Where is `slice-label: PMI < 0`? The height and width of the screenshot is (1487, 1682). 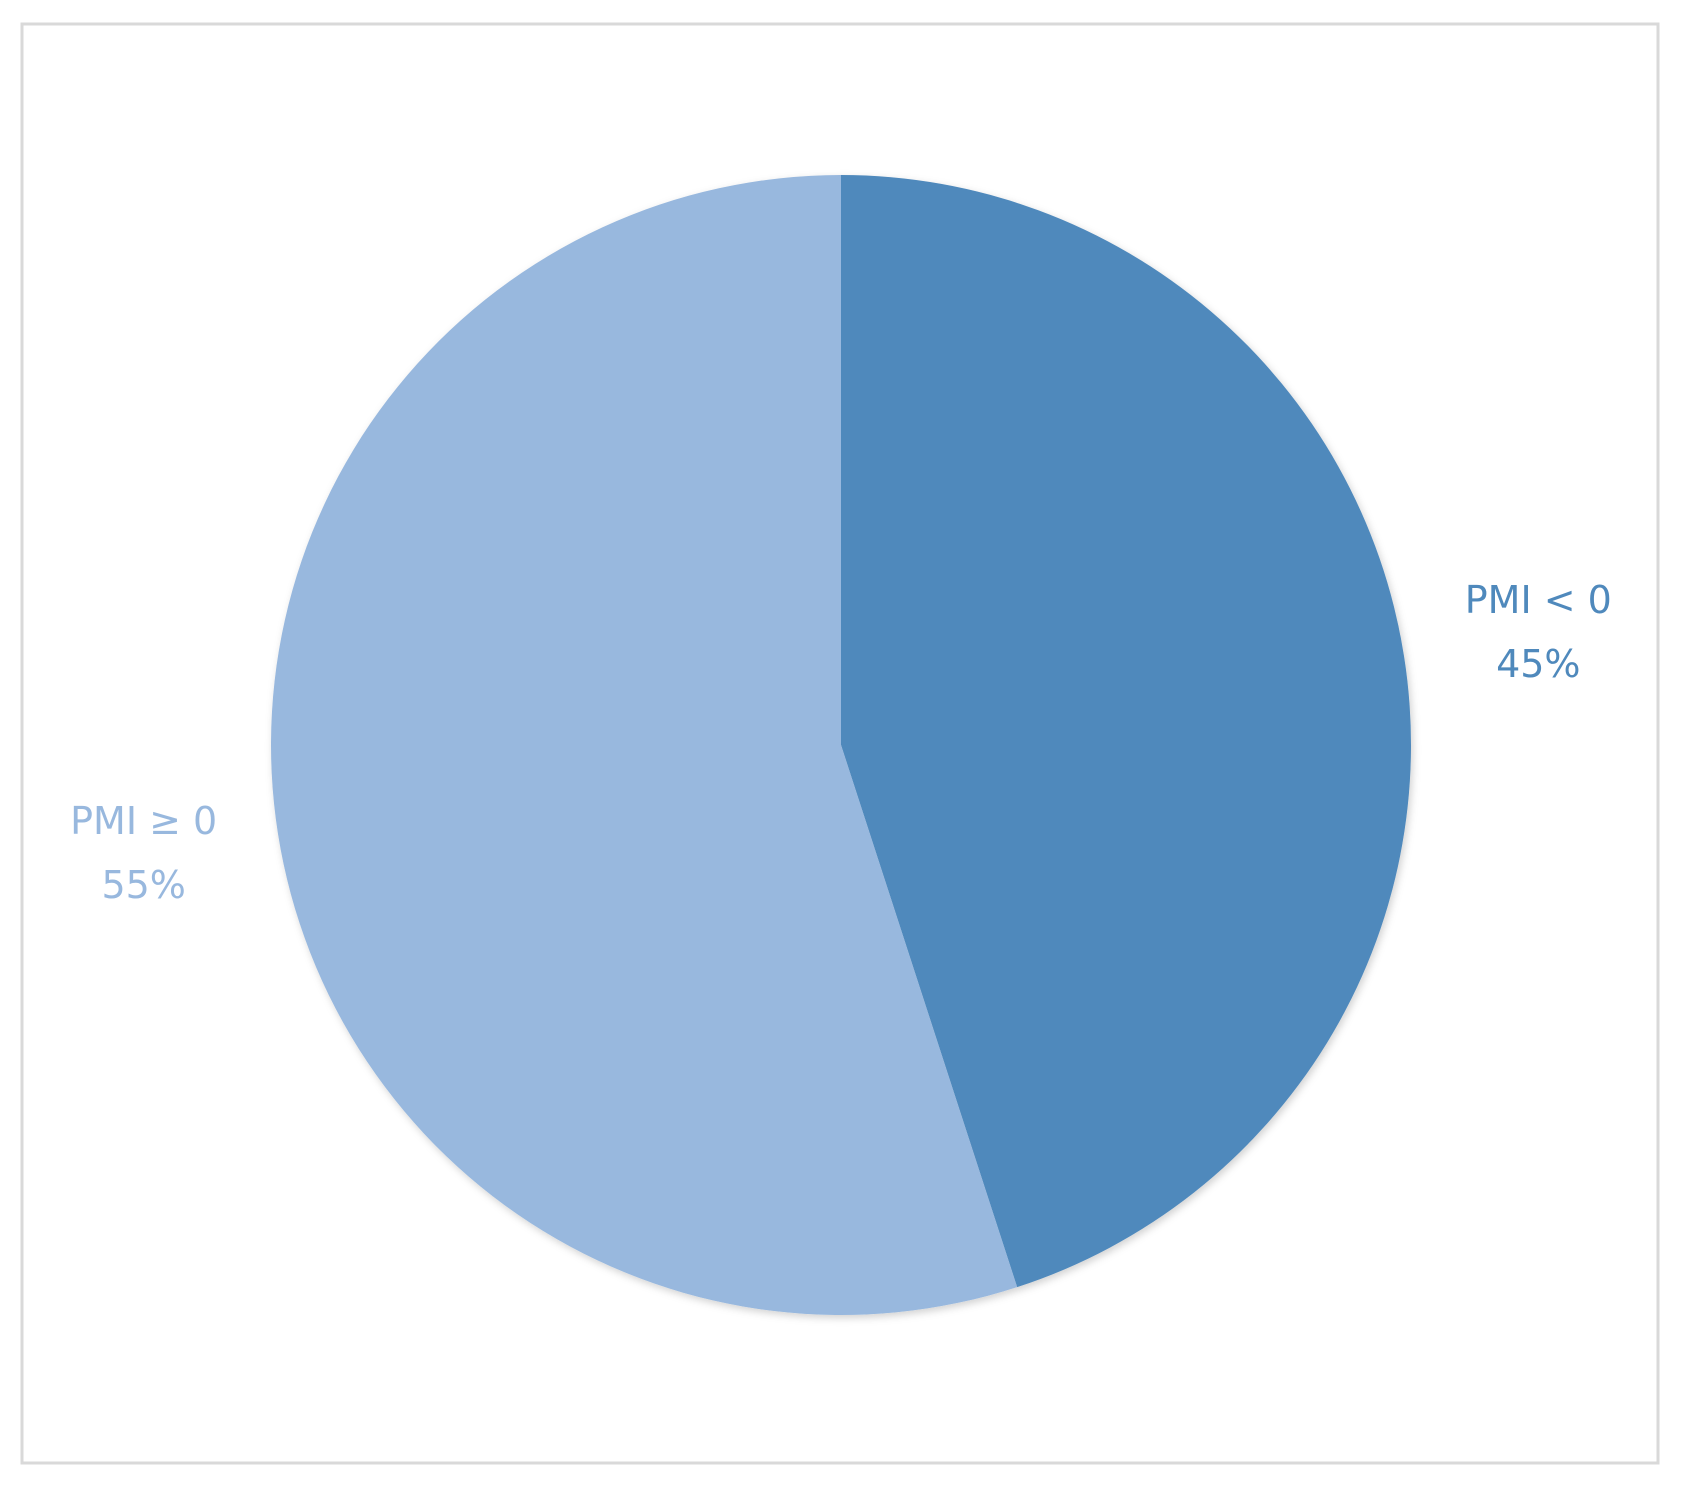 slice-label: PMI < 0 is located at coordinates (1538, 600).